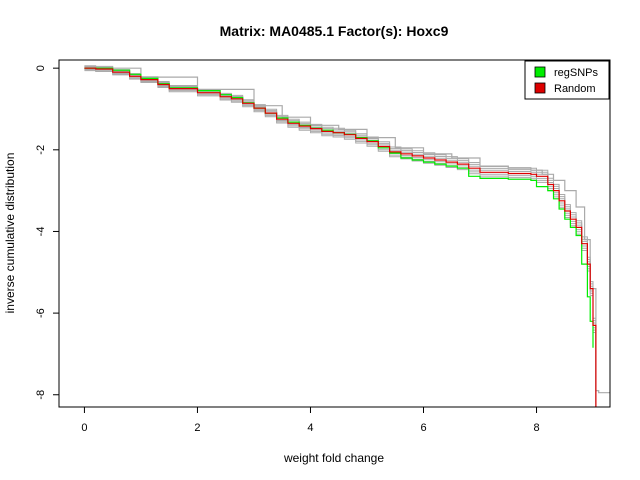 Image resolution: width=640 pixels, height=480 pixels. I want to click on y-tick-label: -8, so click(41, 395).